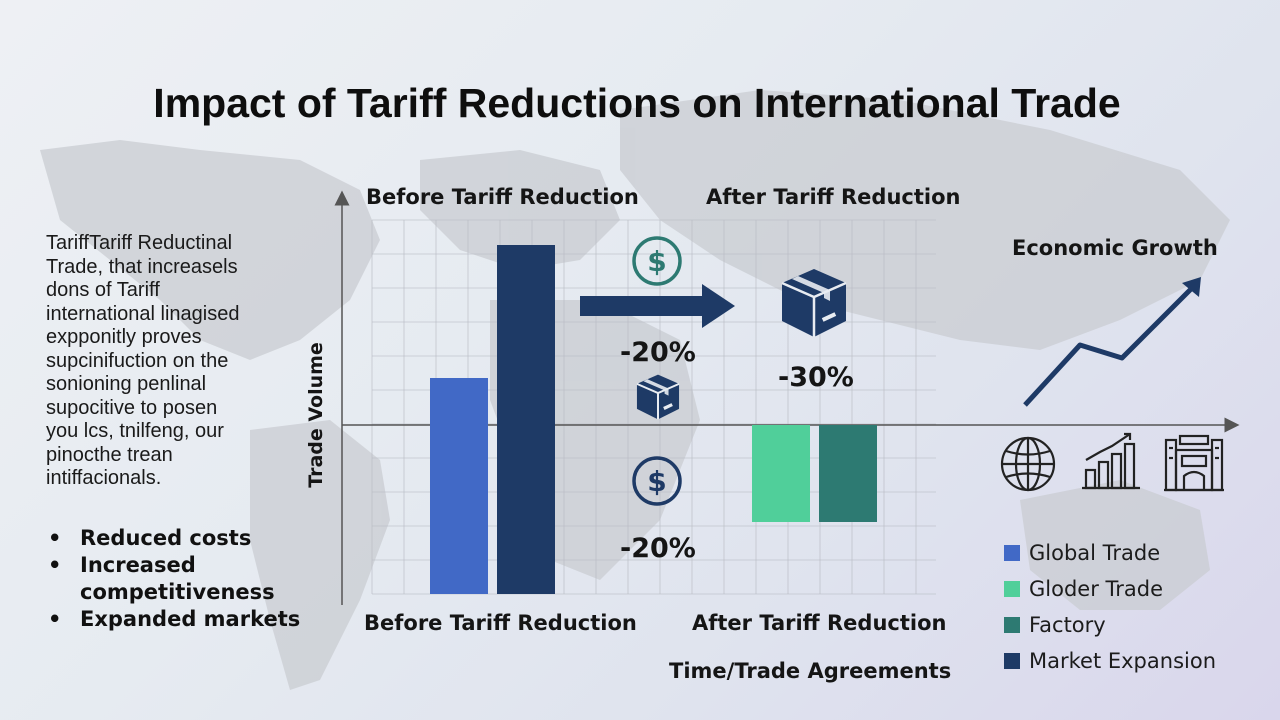  What do you see at coordinates (142, 266) in the screenshot?
I see `paragraph-line: Trade, that increasels` at bounding box center [142, 266].